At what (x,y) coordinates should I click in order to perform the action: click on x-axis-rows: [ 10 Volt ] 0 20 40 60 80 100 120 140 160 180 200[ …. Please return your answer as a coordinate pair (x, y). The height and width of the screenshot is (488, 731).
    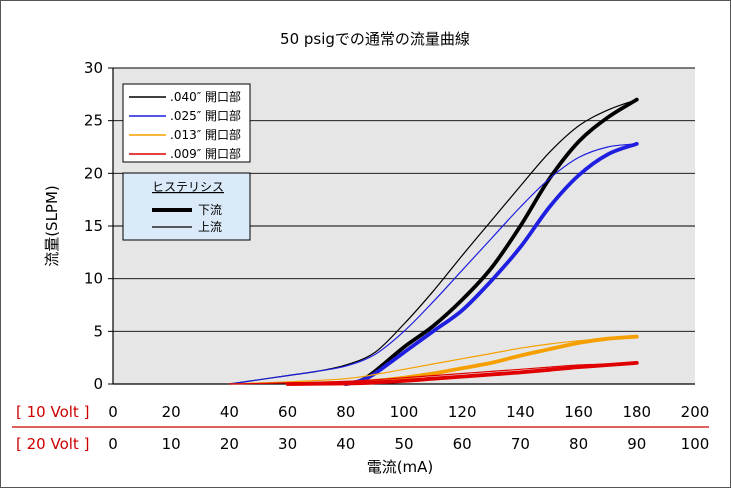
    Looking at the image, I should click on (362, 428).